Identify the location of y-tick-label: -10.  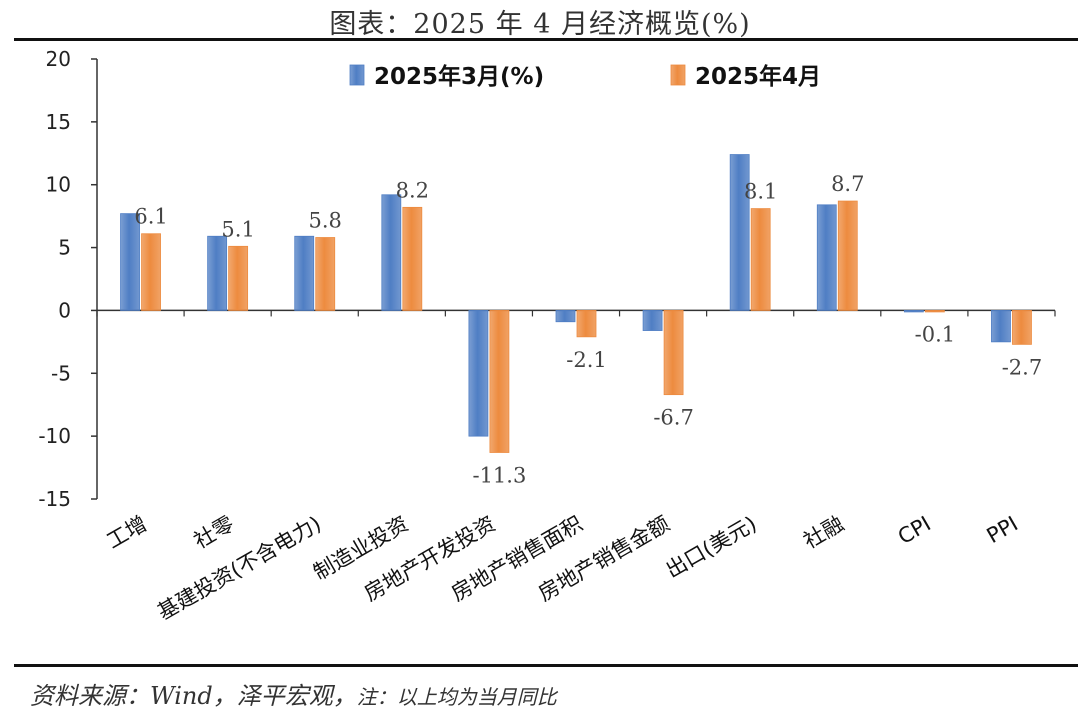
(54, 436).